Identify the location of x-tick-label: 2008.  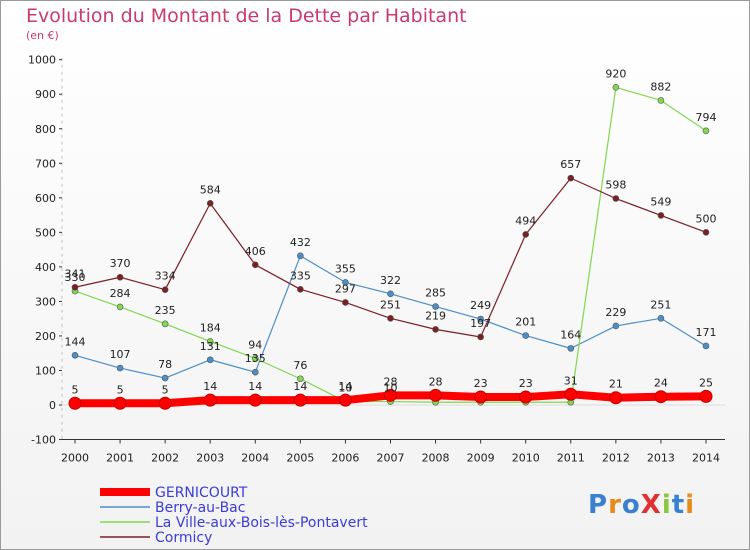
(436, 458).